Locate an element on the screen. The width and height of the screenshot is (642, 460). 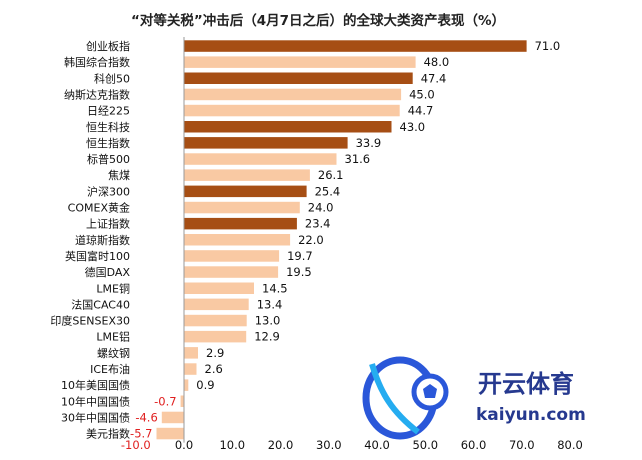
x-tick-label: 30.0 is located at coordinates (329, 445).